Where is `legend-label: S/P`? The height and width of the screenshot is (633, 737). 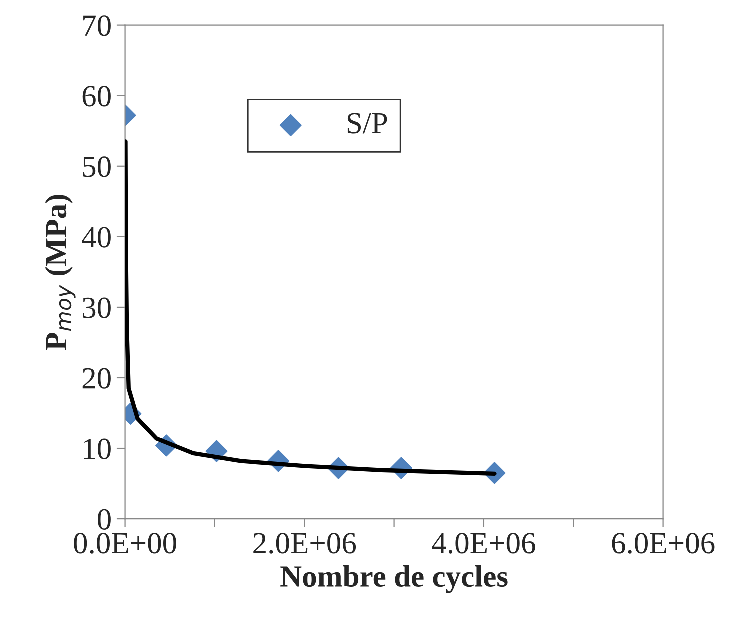 legend-label: S/P is located at coordinates (368, 123).